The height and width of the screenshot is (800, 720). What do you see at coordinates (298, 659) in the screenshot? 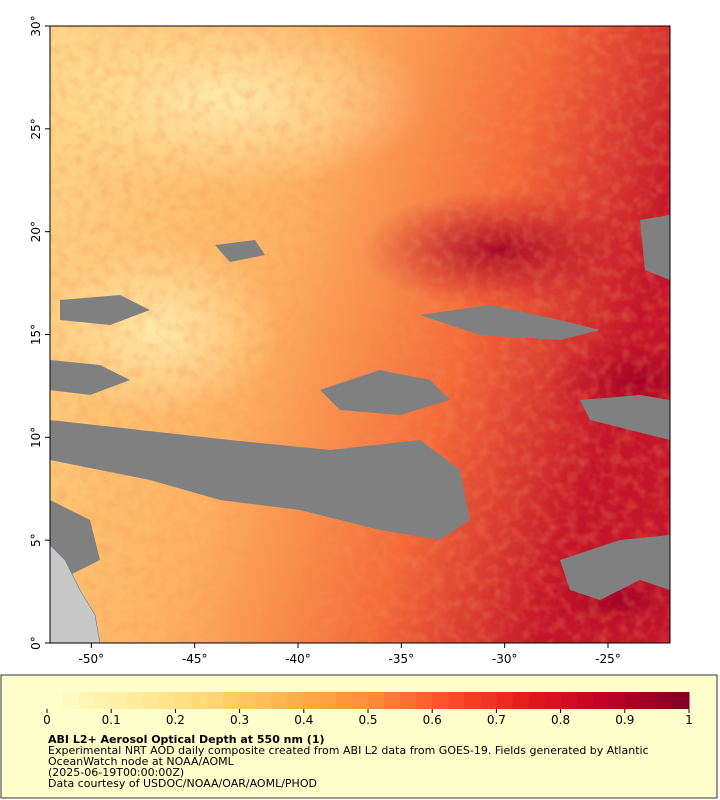
I see `x-tick-label: -40°` at bounding box center [298, 659].